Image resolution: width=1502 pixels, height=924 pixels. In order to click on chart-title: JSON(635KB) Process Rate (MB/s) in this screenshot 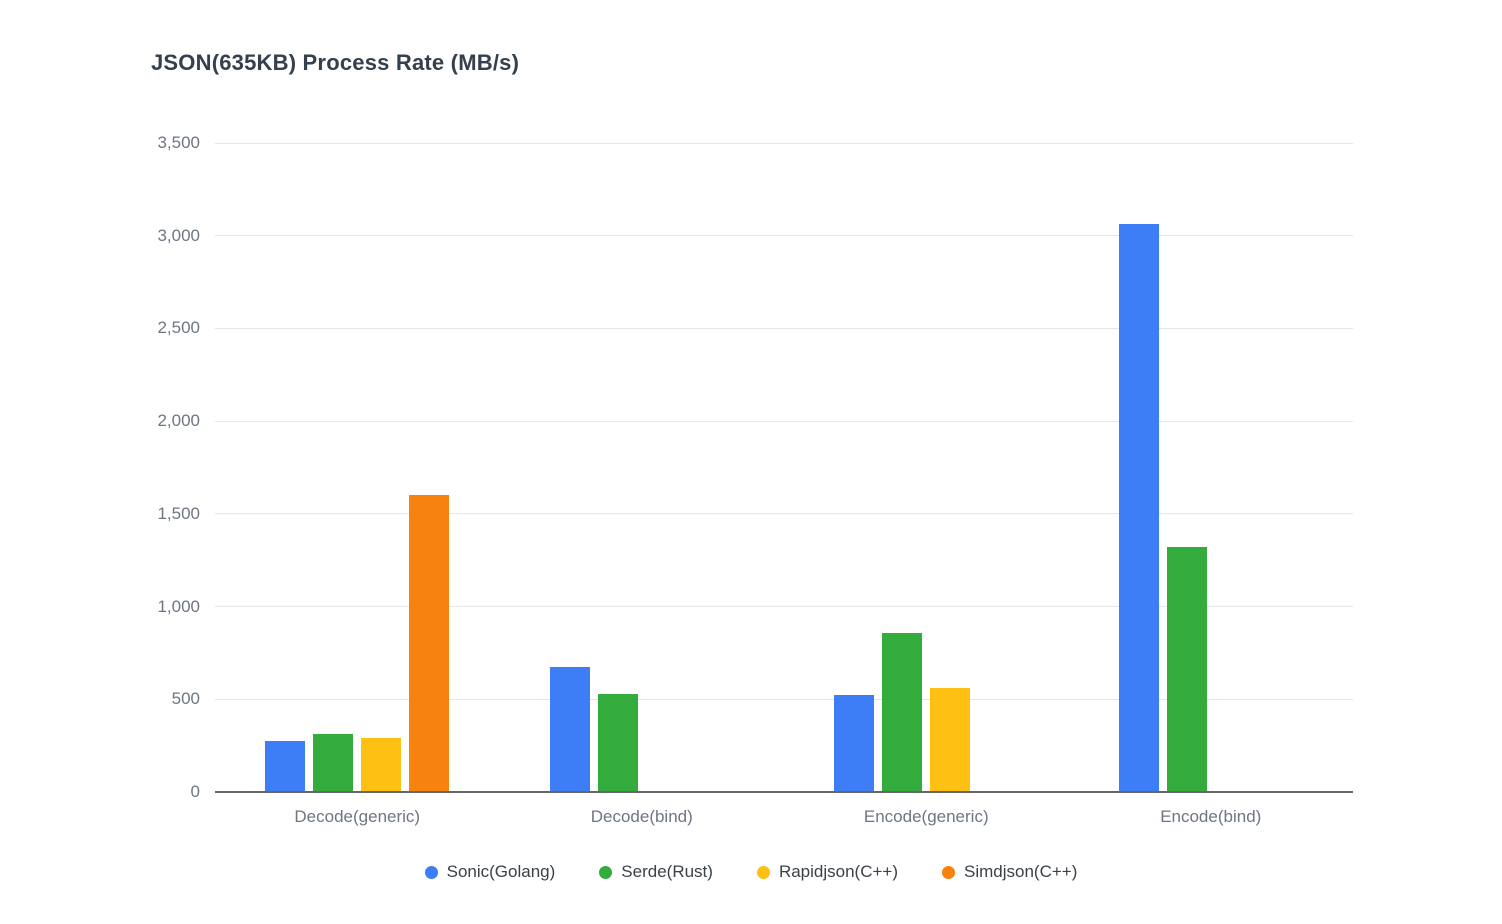, I will do `click(335, 62)`.